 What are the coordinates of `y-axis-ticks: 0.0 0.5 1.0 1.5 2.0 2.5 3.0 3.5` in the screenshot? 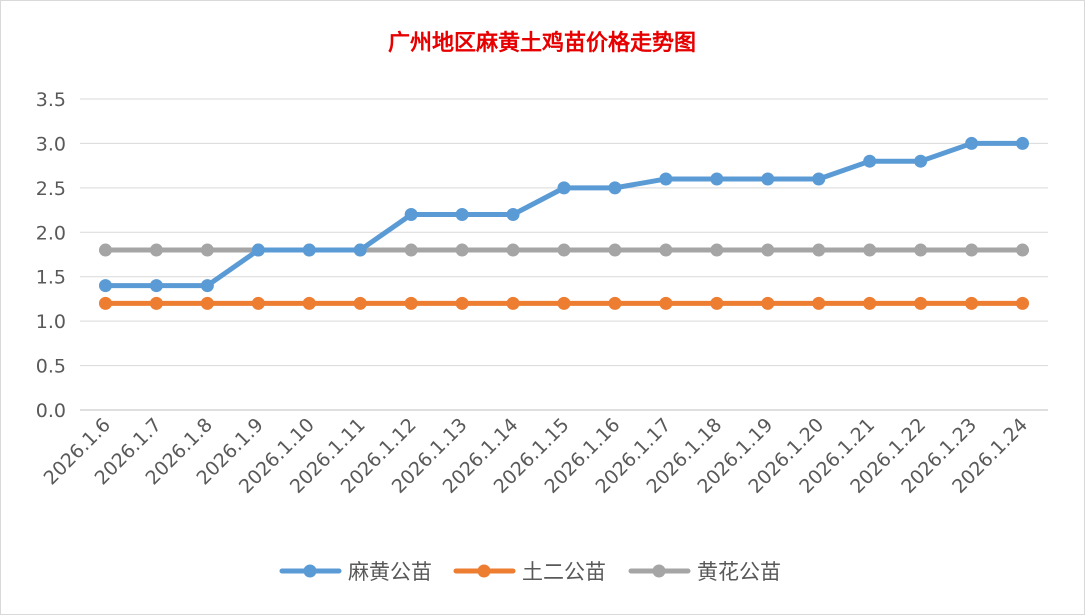 It's located at (51, 255).